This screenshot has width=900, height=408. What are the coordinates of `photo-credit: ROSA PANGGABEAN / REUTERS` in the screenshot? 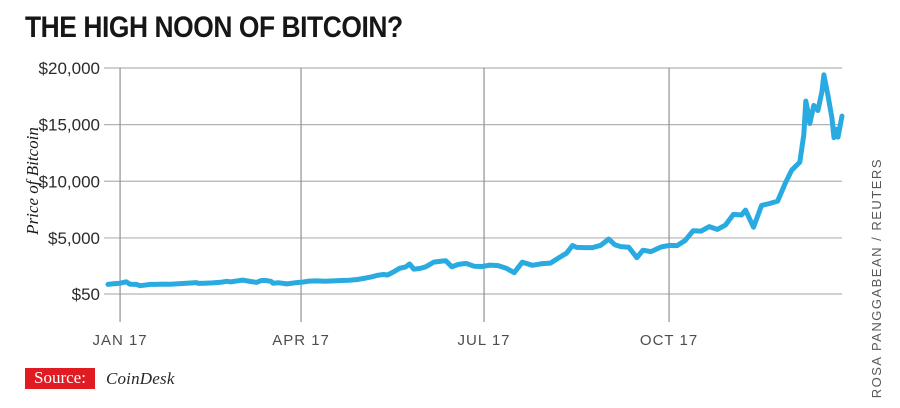 It's located at (876, 277).